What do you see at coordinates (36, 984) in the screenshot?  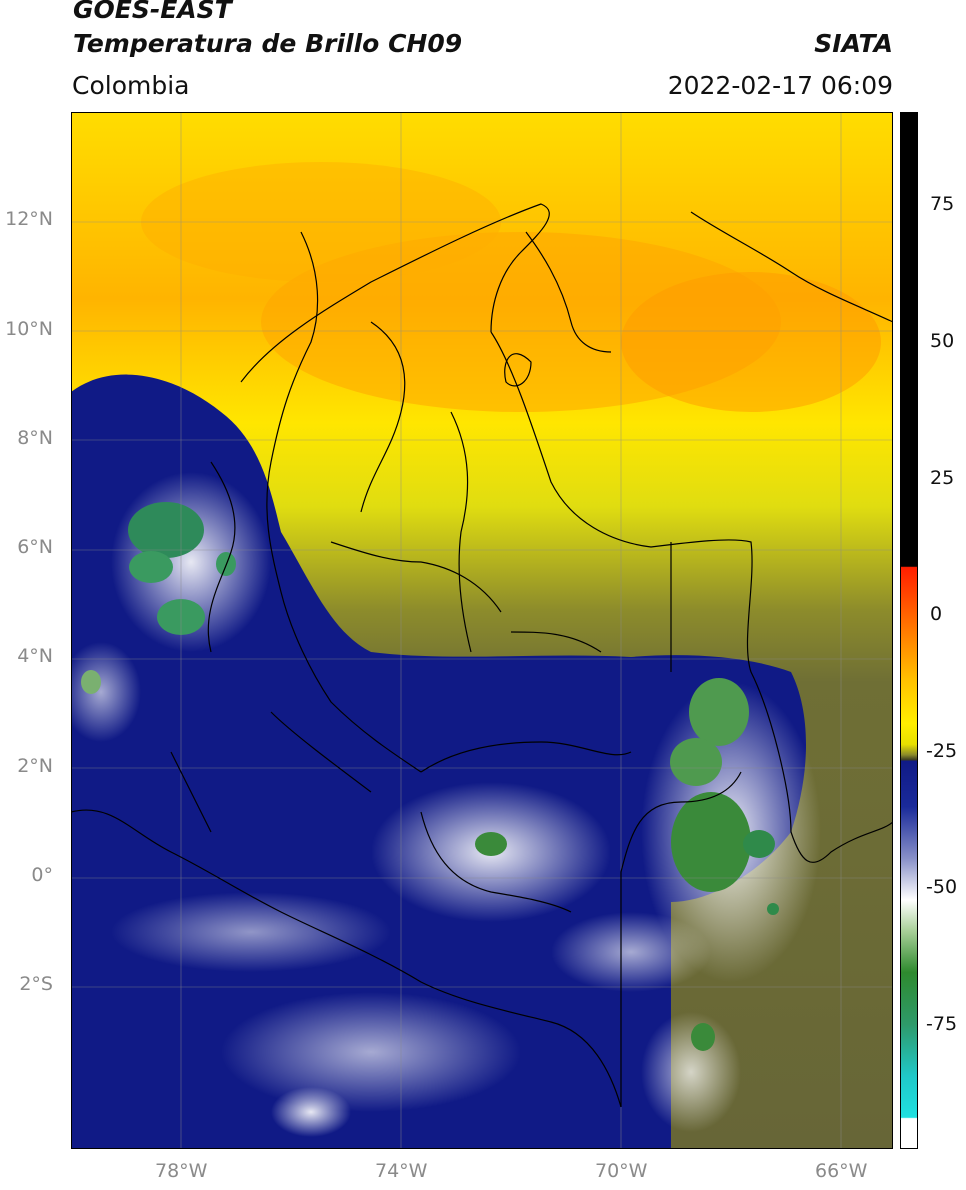 I see `lat-label: 2°S` at bounding box center [36, 984].